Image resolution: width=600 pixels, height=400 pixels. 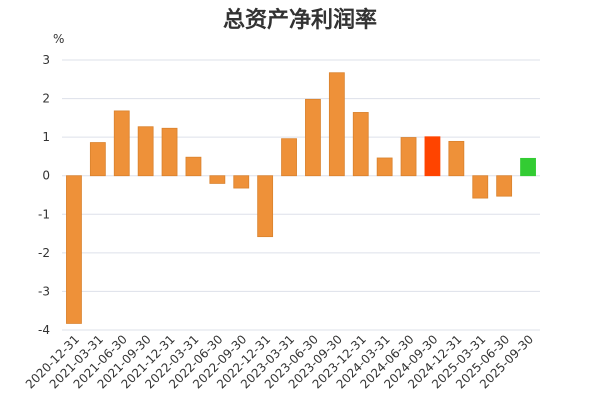 I want to click on chart-title: 总资产净利润率, so click(x=299, y=20).